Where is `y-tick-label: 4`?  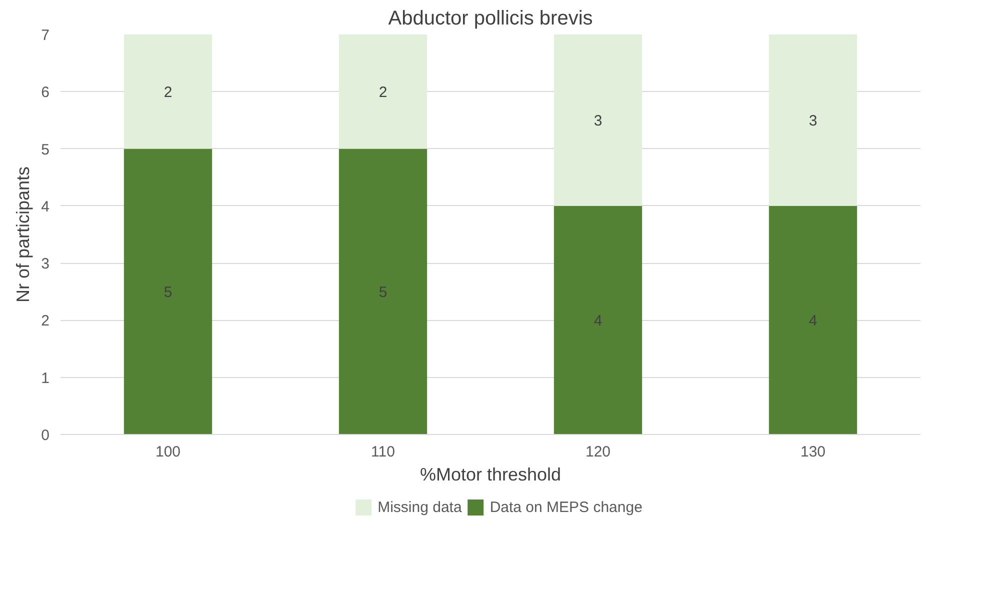
y-tick-label: 4 is located at coordinates (45, 207).